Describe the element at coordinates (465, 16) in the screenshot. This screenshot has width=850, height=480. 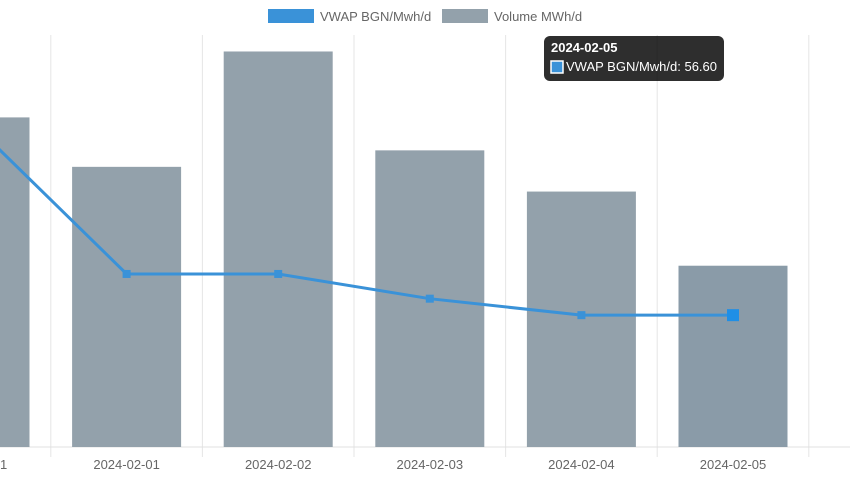
I see `legend-swatch-volume` at that location.